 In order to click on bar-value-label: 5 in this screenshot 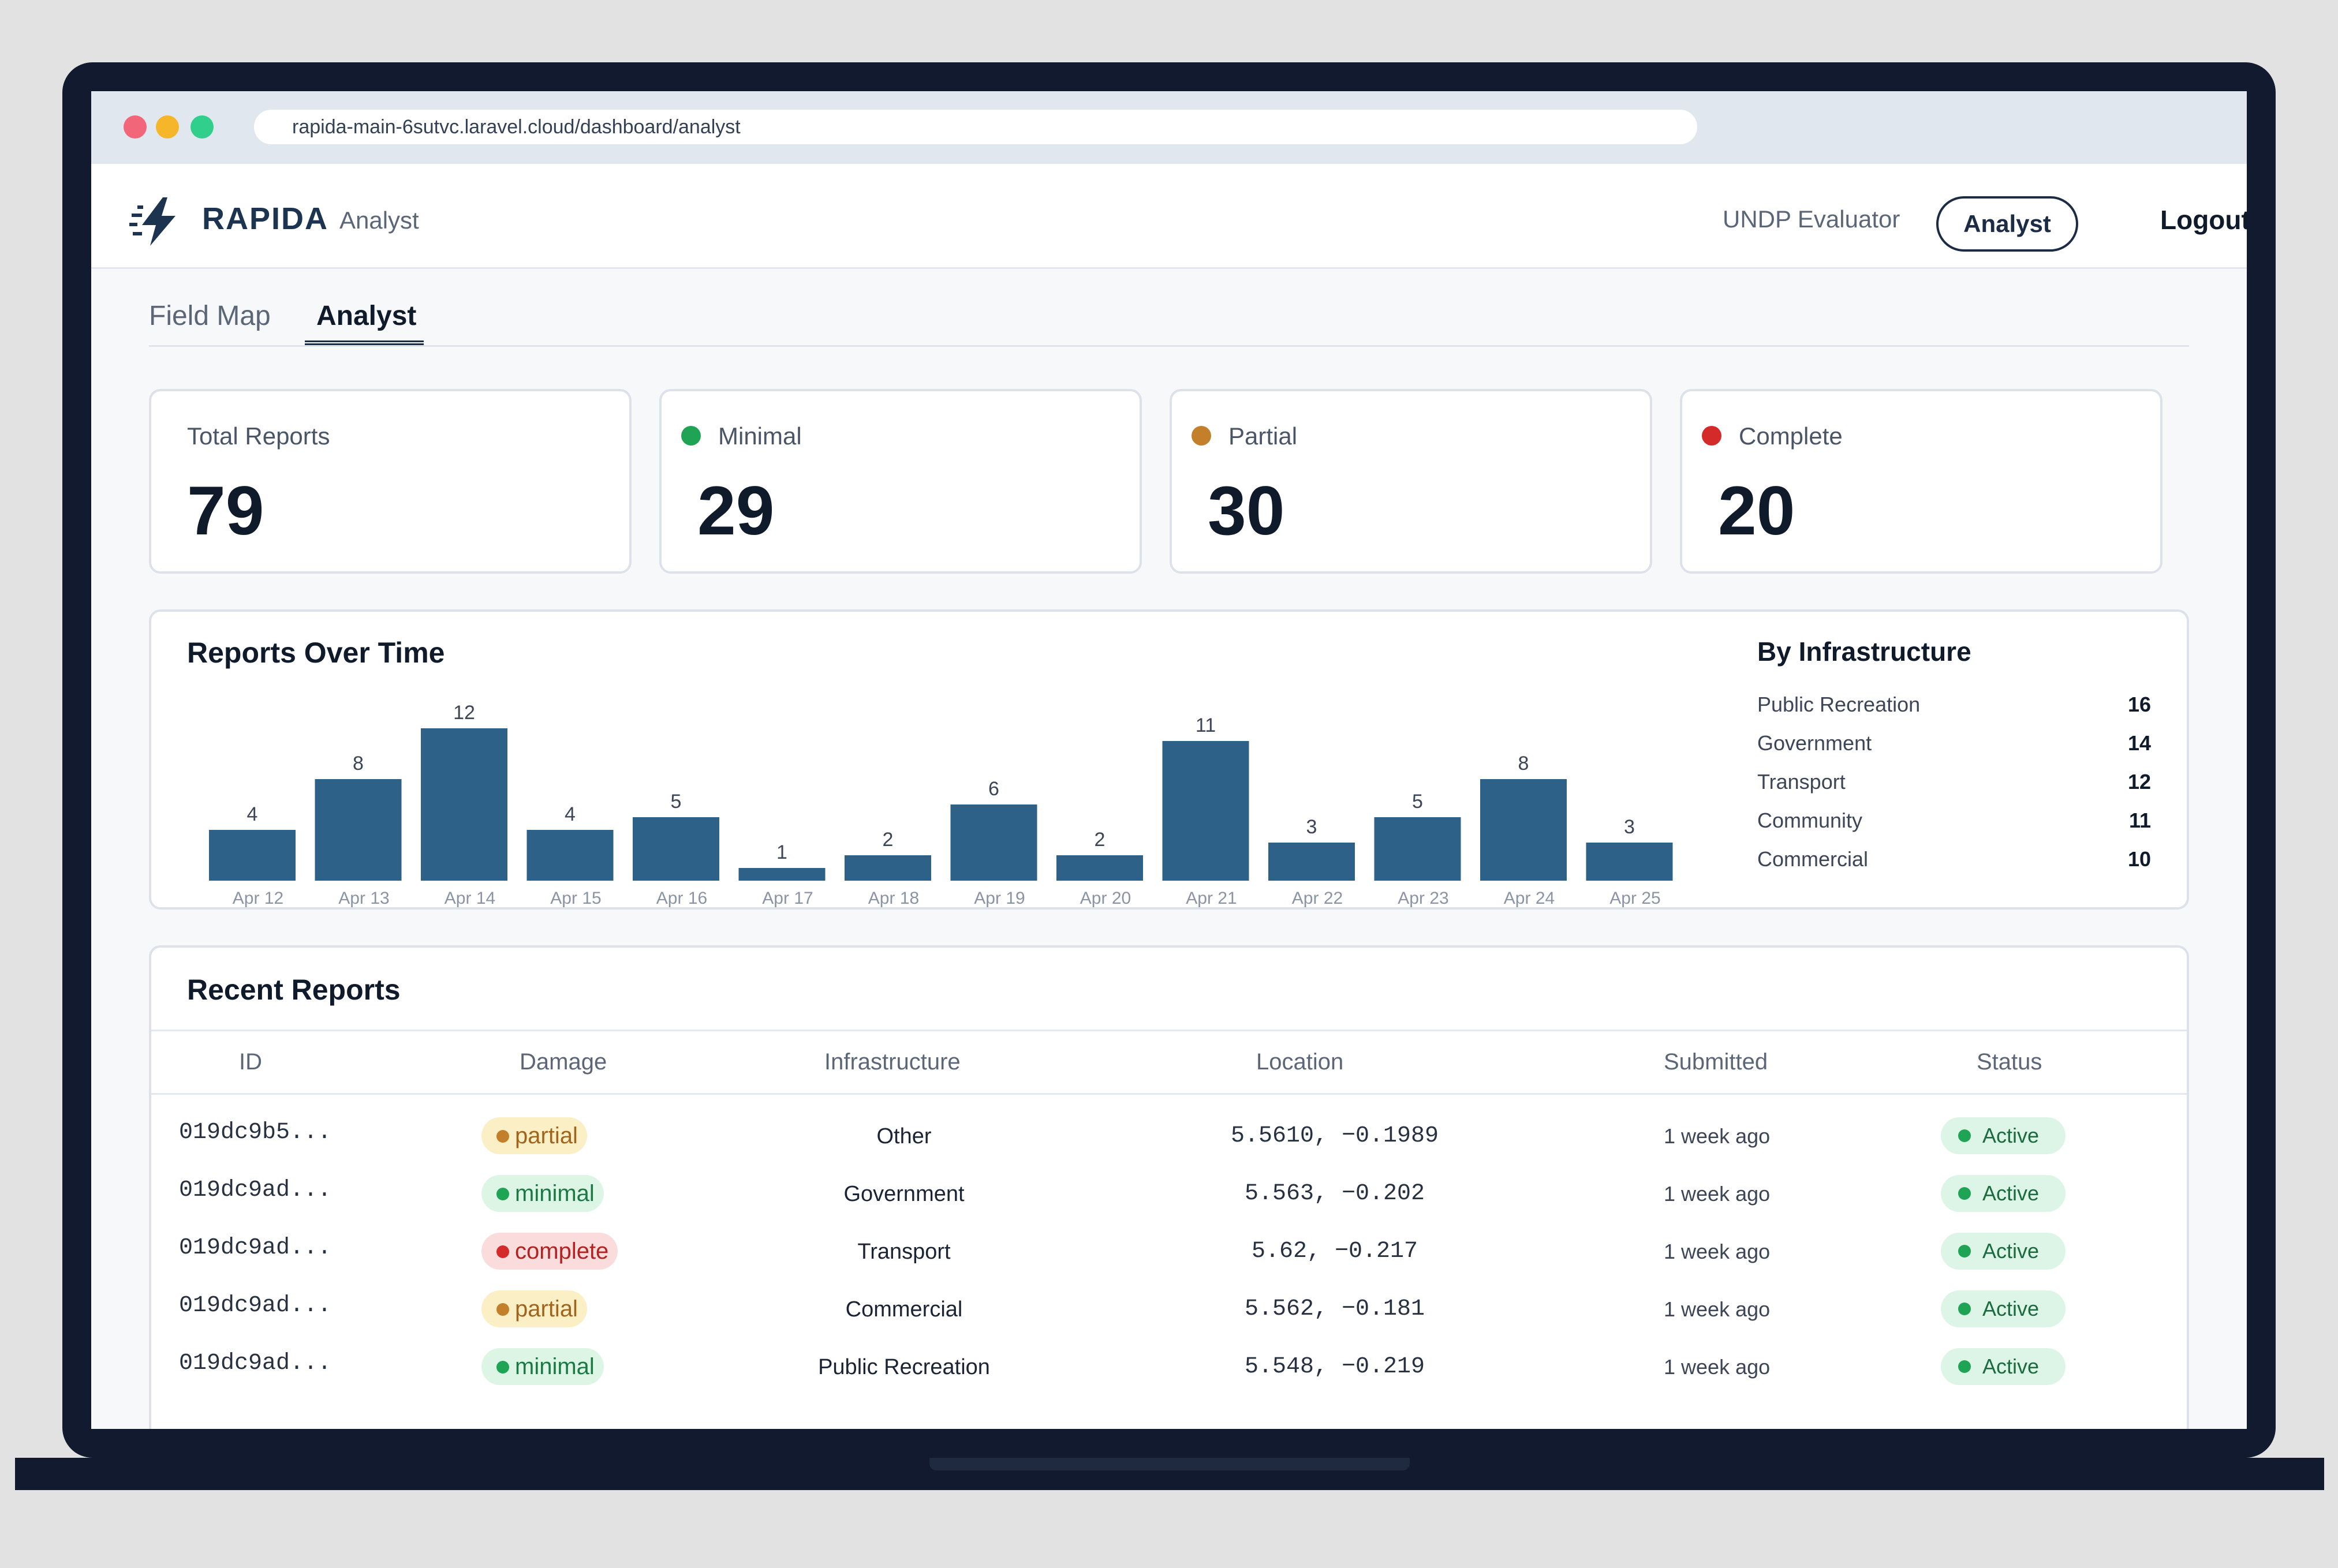, I will do `click(1417, 802)`.